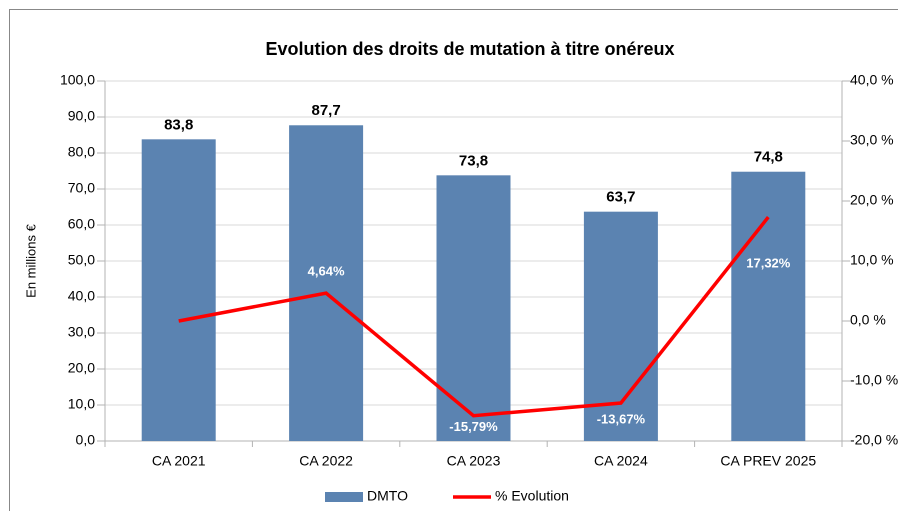 This screenshot has height=511, width=898. I want to click on y-tick-label: 90,0, so click(81, 116).